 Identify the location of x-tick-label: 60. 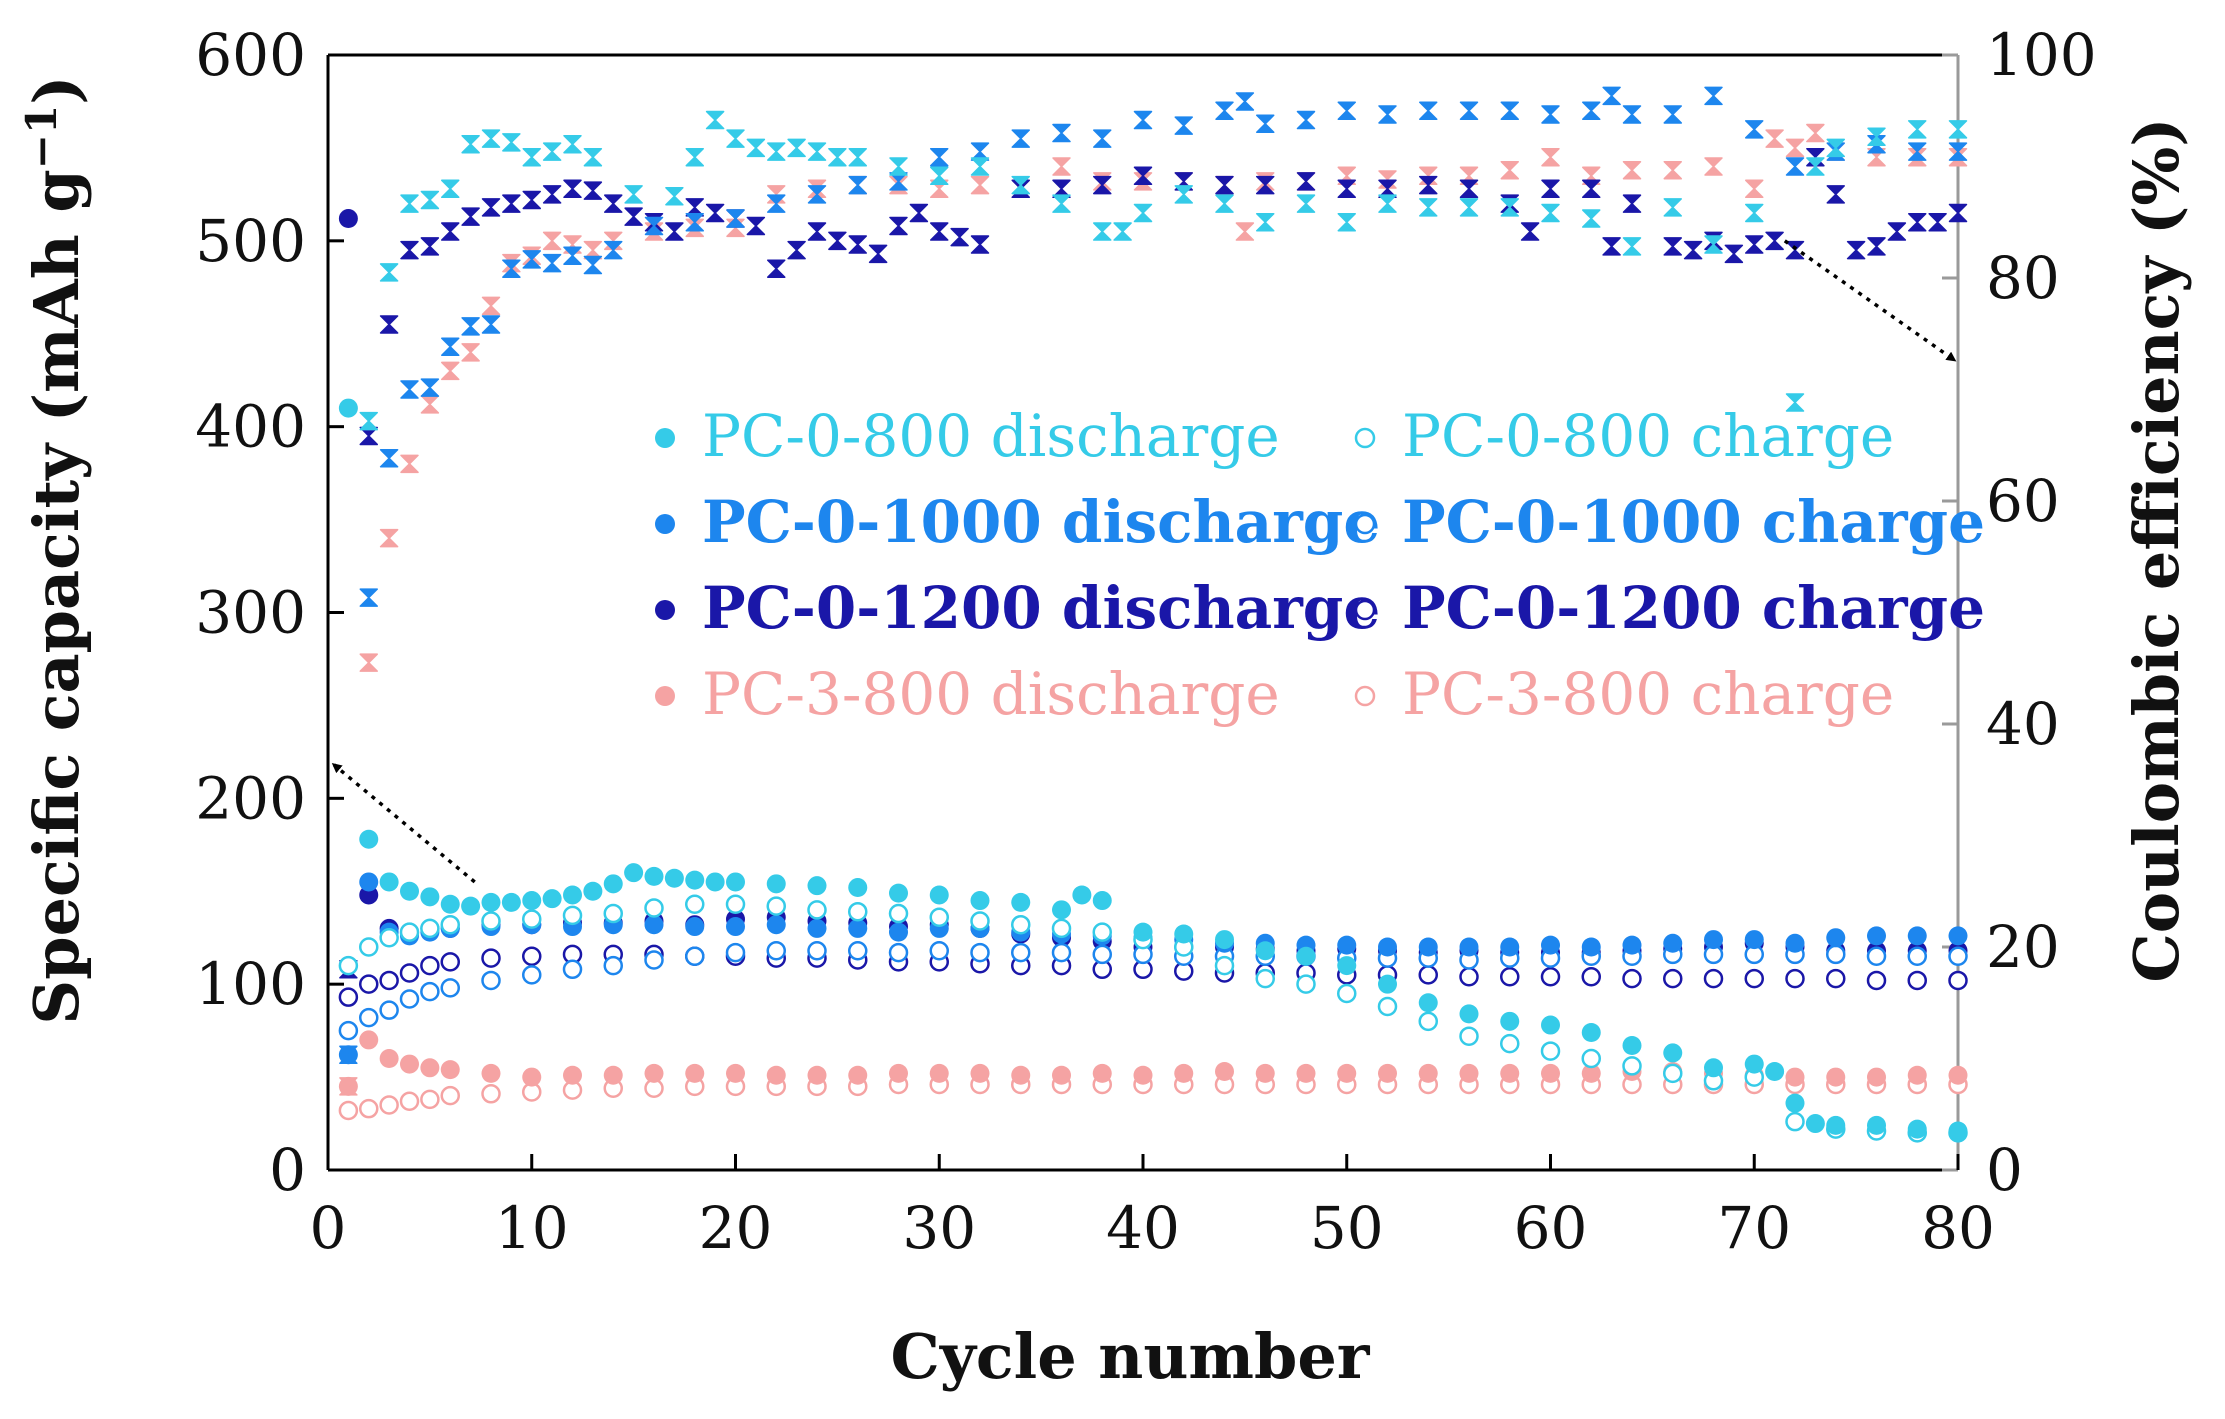
(1551, 1228).